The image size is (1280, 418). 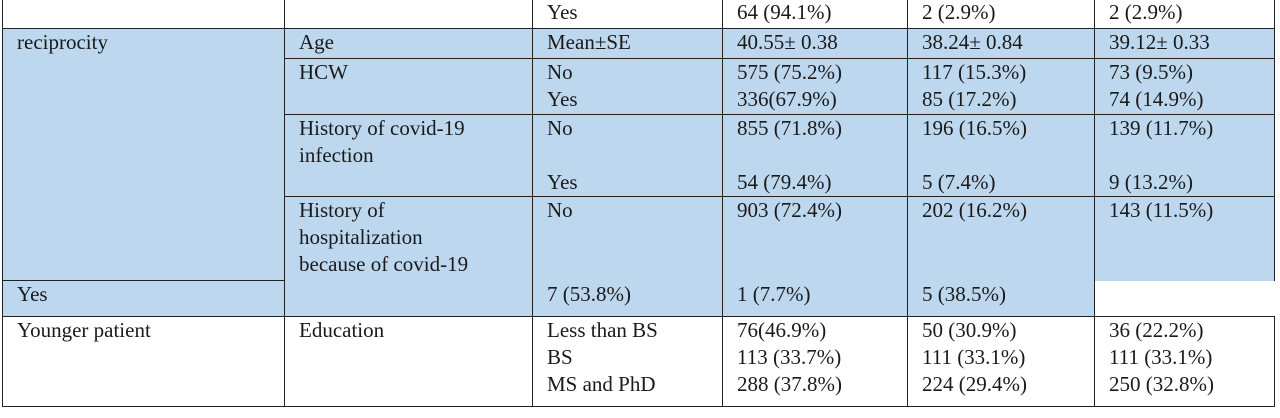 I want to click on value-yes: 336(67.9%), so click(x=787, y=99).